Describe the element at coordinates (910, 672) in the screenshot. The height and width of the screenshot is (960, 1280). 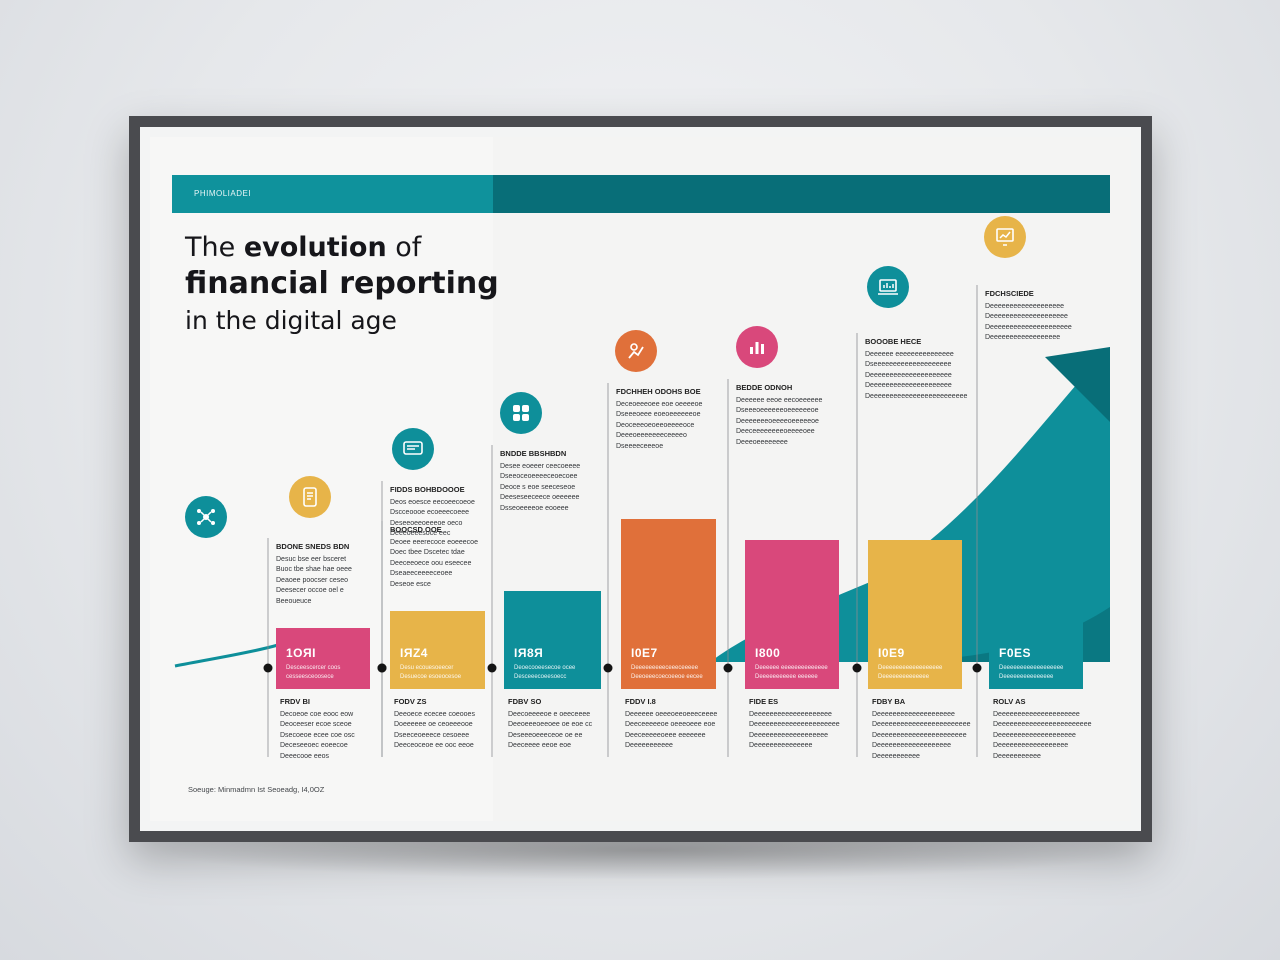
I see `milestone-bar-caption: Deeeeeeeeeeeeeeeeee Deeeeeeeeeeeeee` at that location.